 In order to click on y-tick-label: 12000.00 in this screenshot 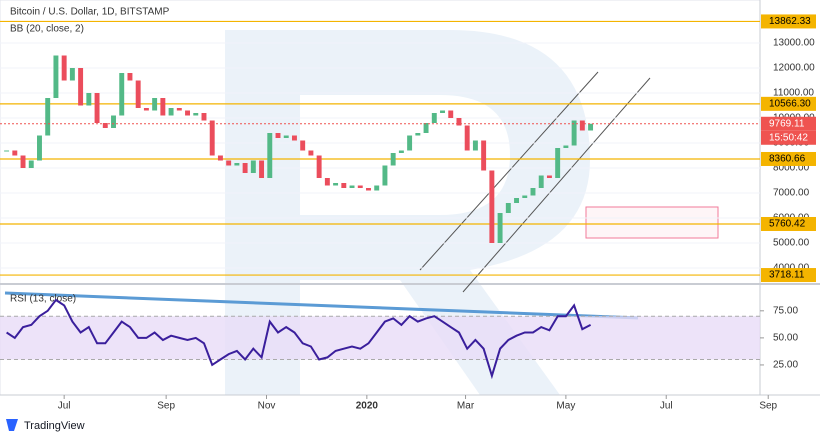, I will do `click(794, 68)`.